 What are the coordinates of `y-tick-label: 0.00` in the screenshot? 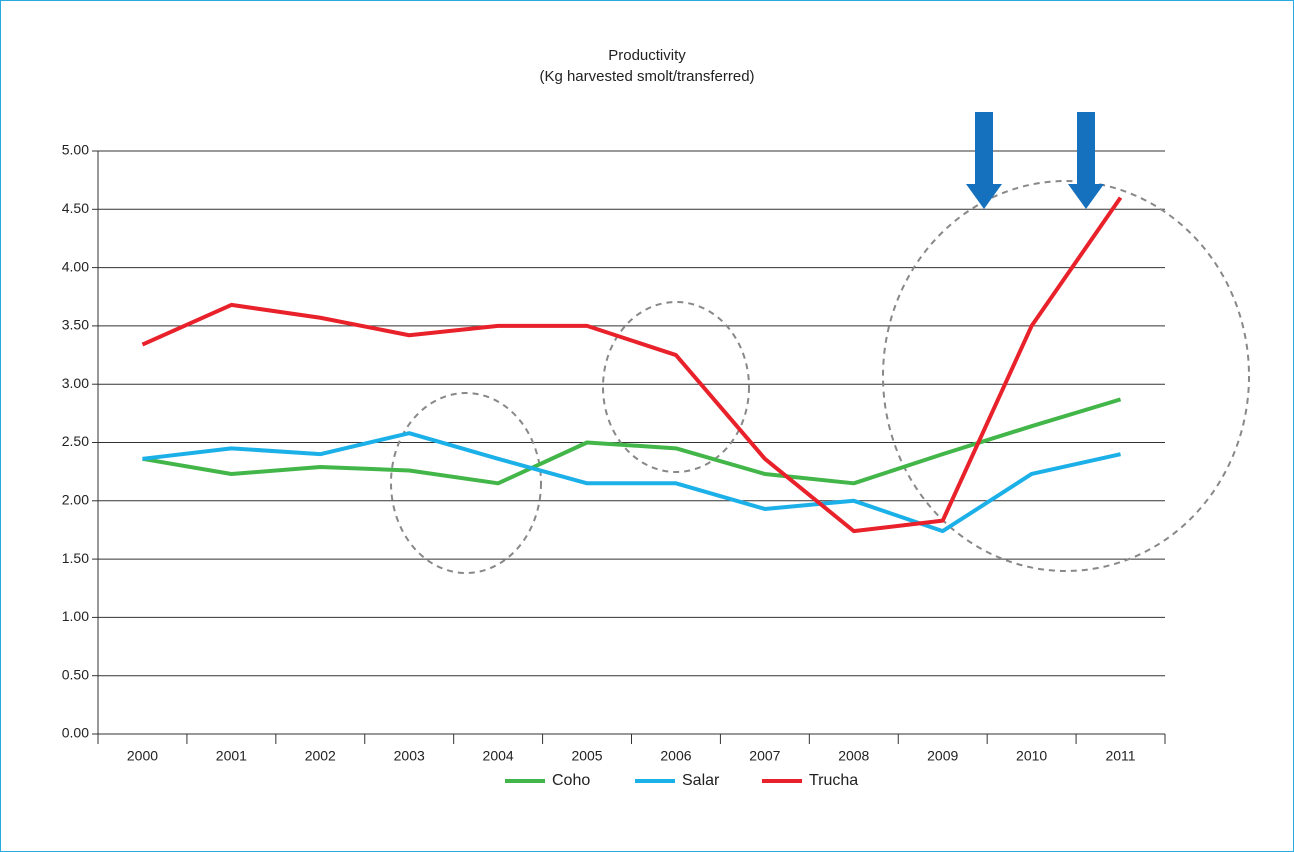 It's located at (75, 733).